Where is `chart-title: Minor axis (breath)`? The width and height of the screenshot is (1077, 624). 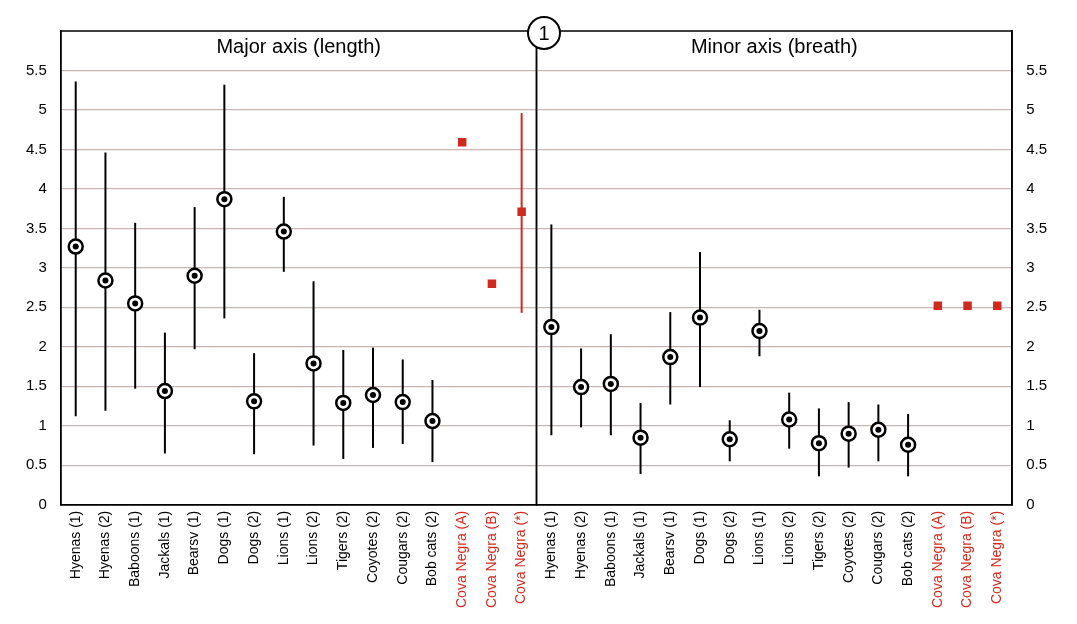 chart-title: Minor axis (breath) is located at coordinates (774, 45).